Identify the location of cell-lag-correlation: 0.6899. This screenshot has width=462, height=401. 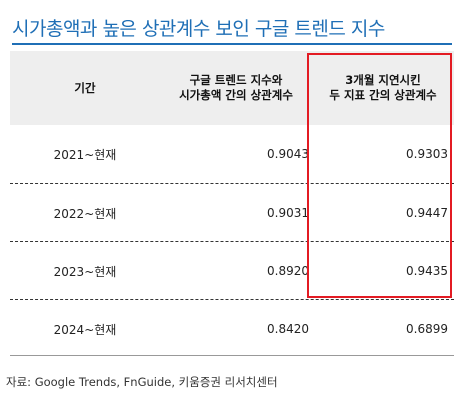
(427, 329).